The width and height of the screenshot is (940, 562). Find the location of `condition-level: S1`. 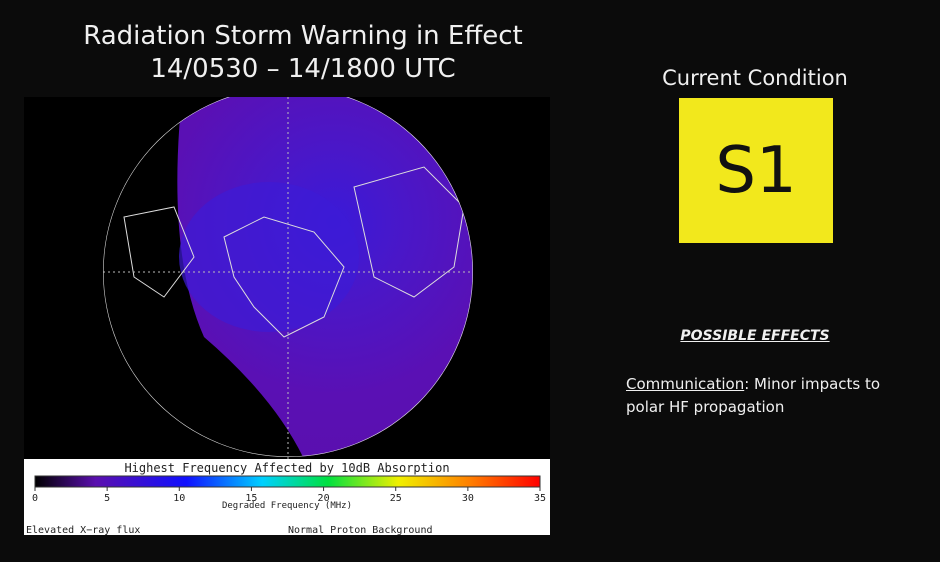

condition-level: S1 is located at coordinates (756, 170).